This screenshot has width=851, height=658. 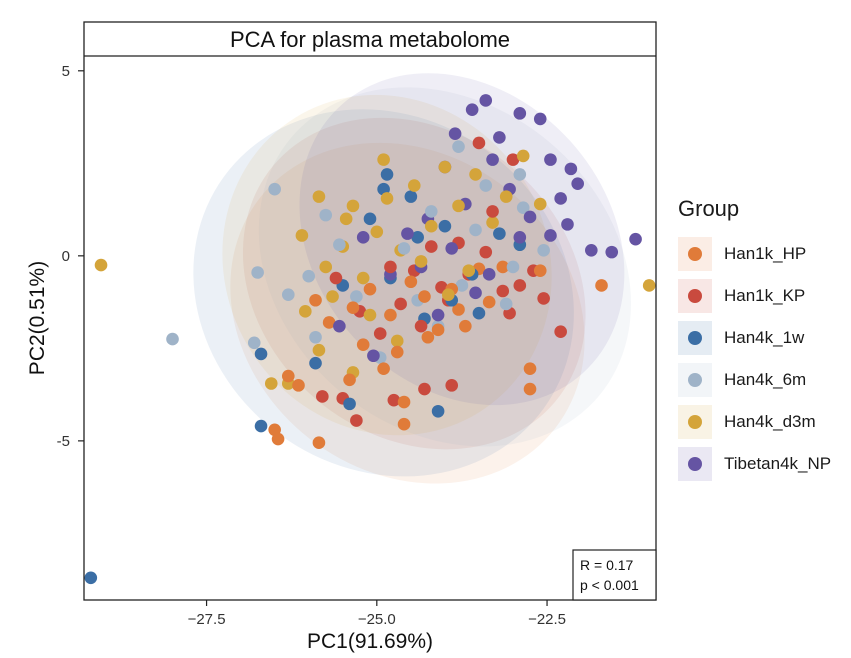 I want to click on legend-label: Han1k_KP, so click(x=765, y=295).